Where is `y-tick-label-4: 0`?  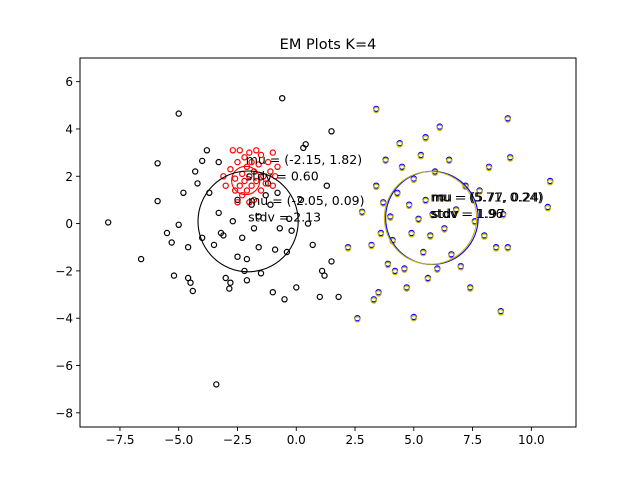
y-tick-label-4: 0 is located at coordinates (69, 224).